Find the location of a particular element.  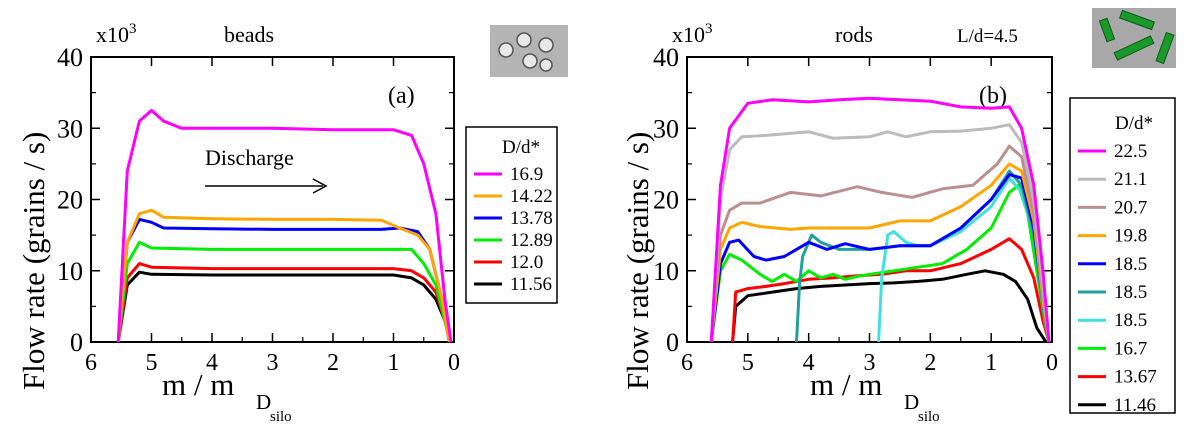

multiplier-label-a: x103 is located at coordinates (116, 34).